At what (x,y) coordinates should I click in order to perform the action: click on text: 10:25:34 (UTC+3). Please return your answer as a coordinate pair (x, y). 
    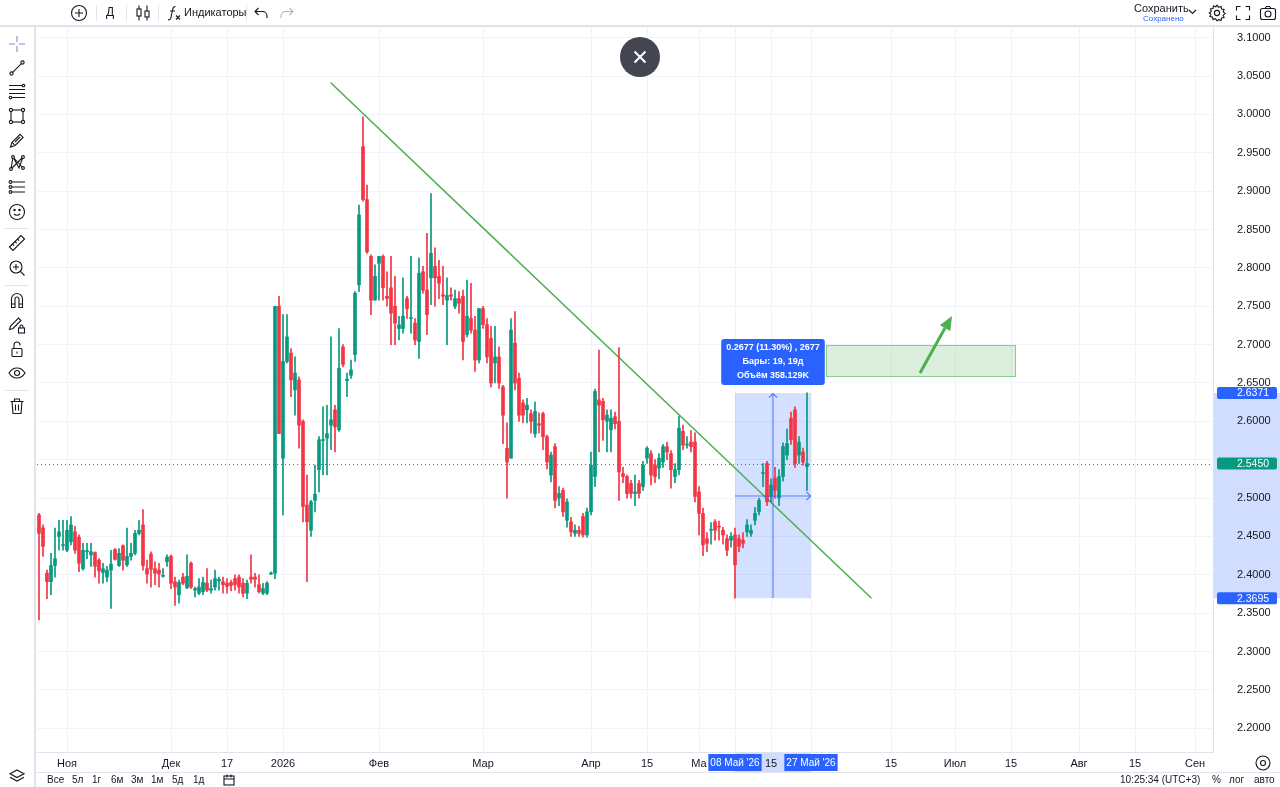
    Looking at the image, I should click on (1160, 779).